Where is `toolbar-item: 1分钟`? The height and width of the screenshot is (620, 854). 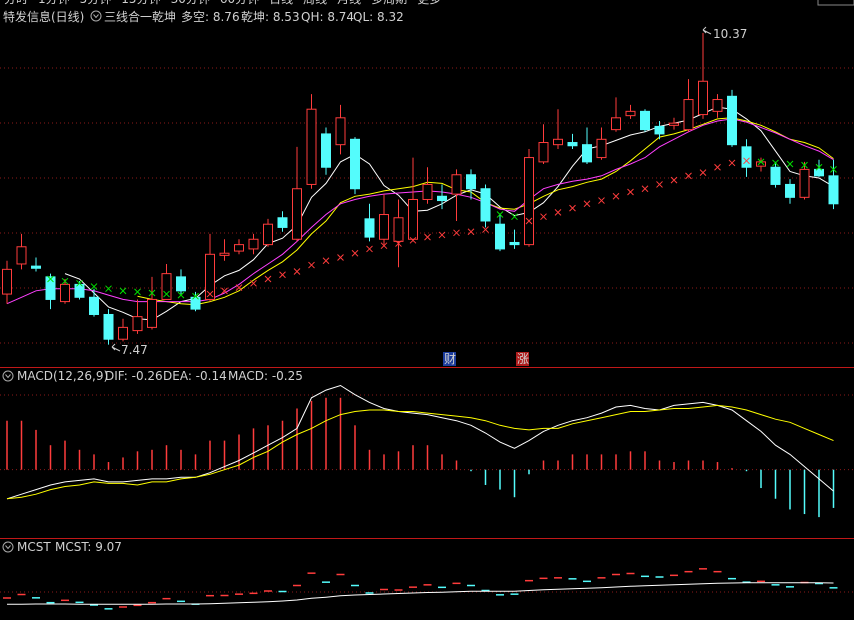 toolbar-item: 1分钟 is located at coordinates (54, 3).